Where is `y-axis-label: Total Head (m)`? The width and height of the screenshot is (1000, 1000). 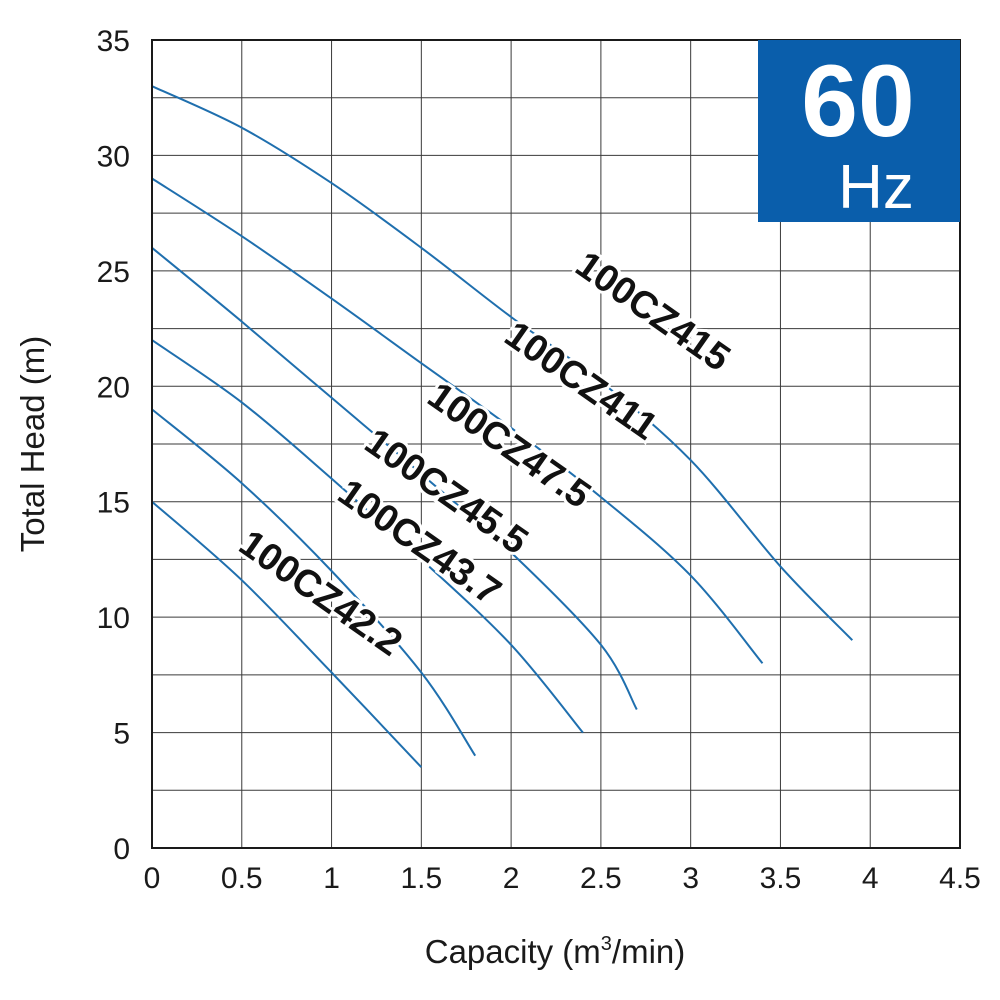
y-axis-label: Total Head (m) is located at coordinates (32, 444).